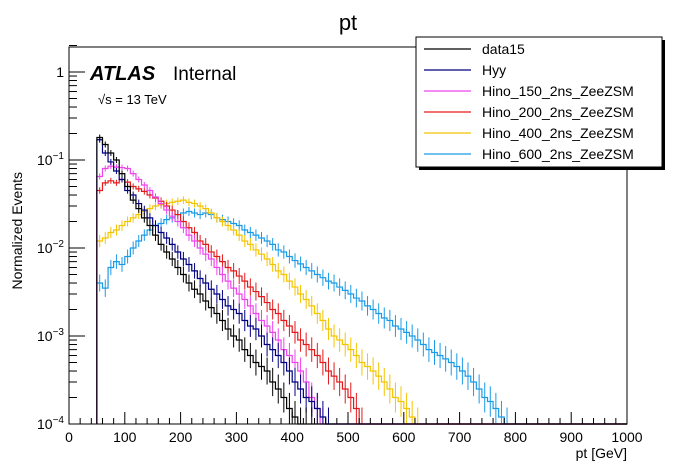 The height and width of the screenshot is (472, 696). Describe the element at coordinates (50, 335) in the screenshot. I see `y-tick-label: 10⁻³` at that location.